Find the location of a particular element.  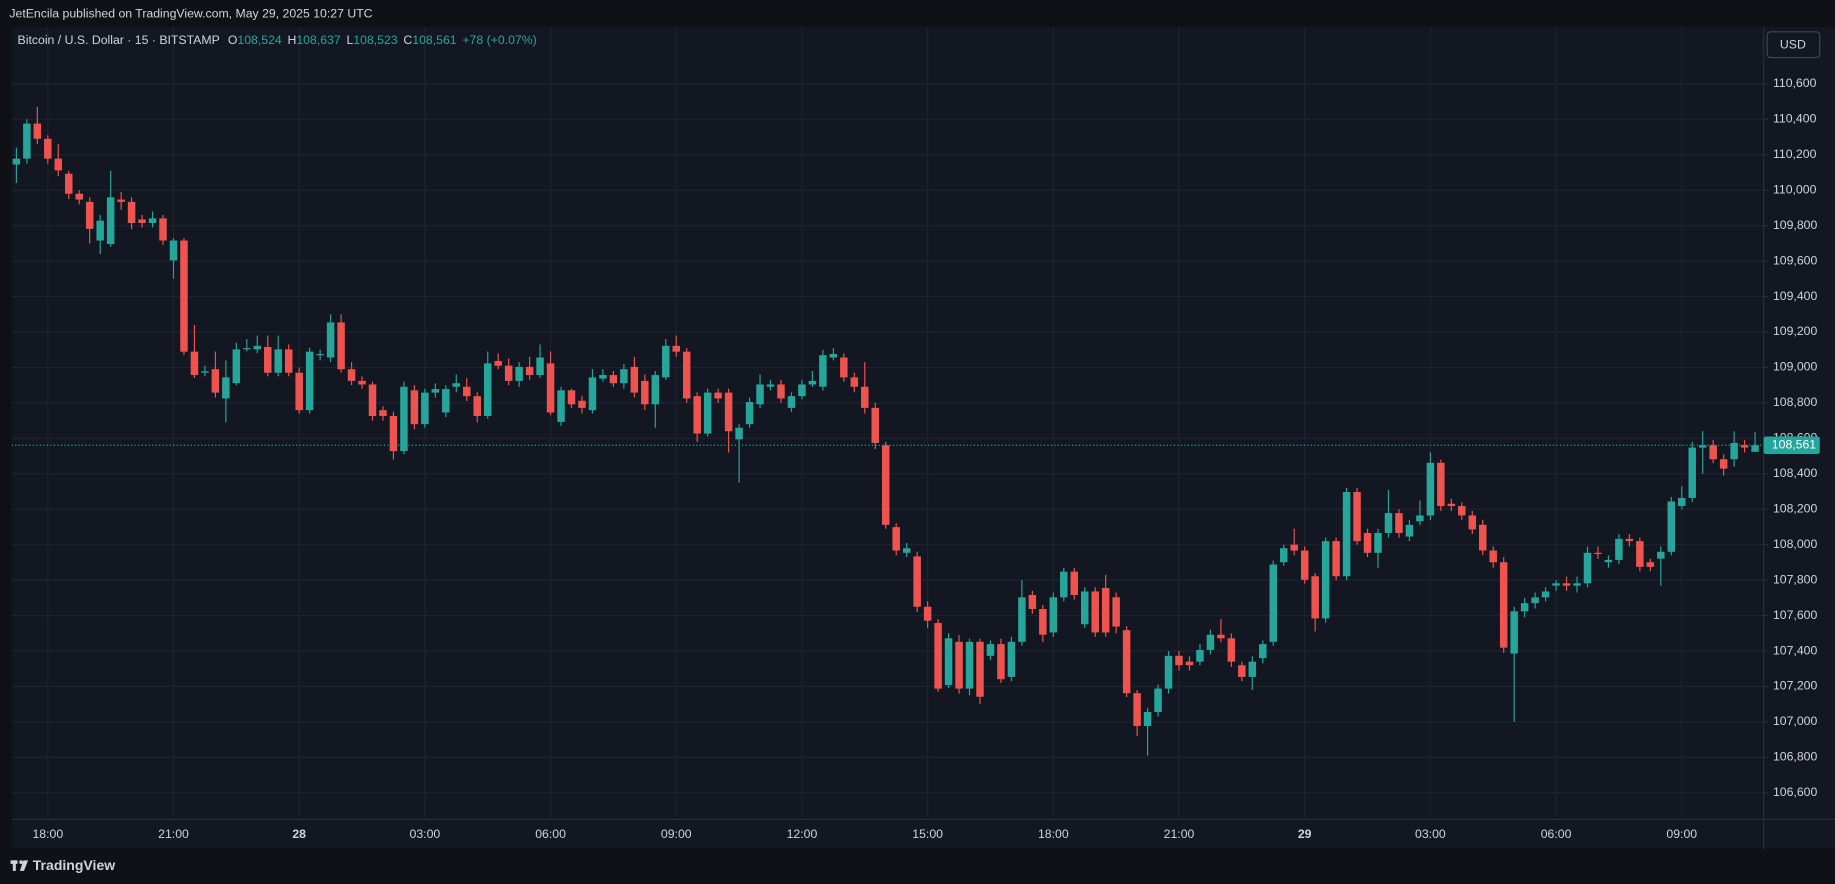

y-tick-label: 107,600 is located at coordinates (1795, 615).